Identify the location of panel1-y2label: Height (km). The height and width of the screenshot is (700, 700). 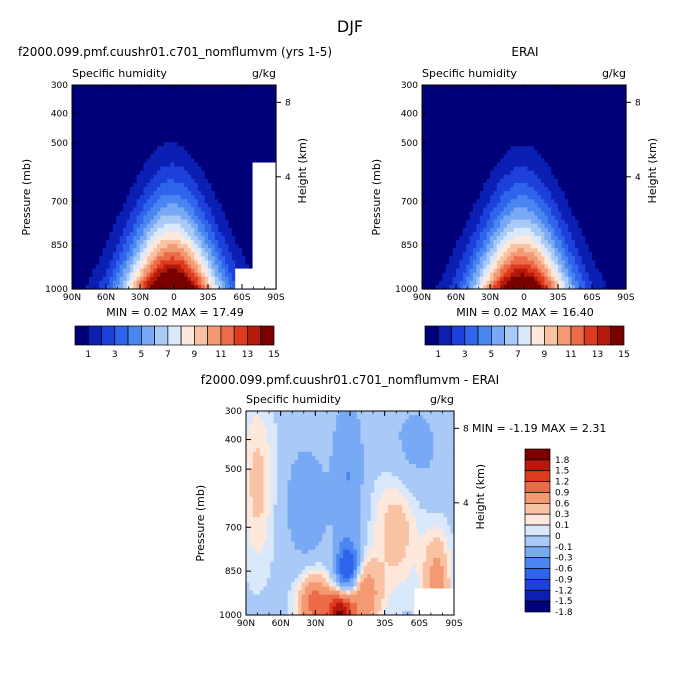
(302, 171).